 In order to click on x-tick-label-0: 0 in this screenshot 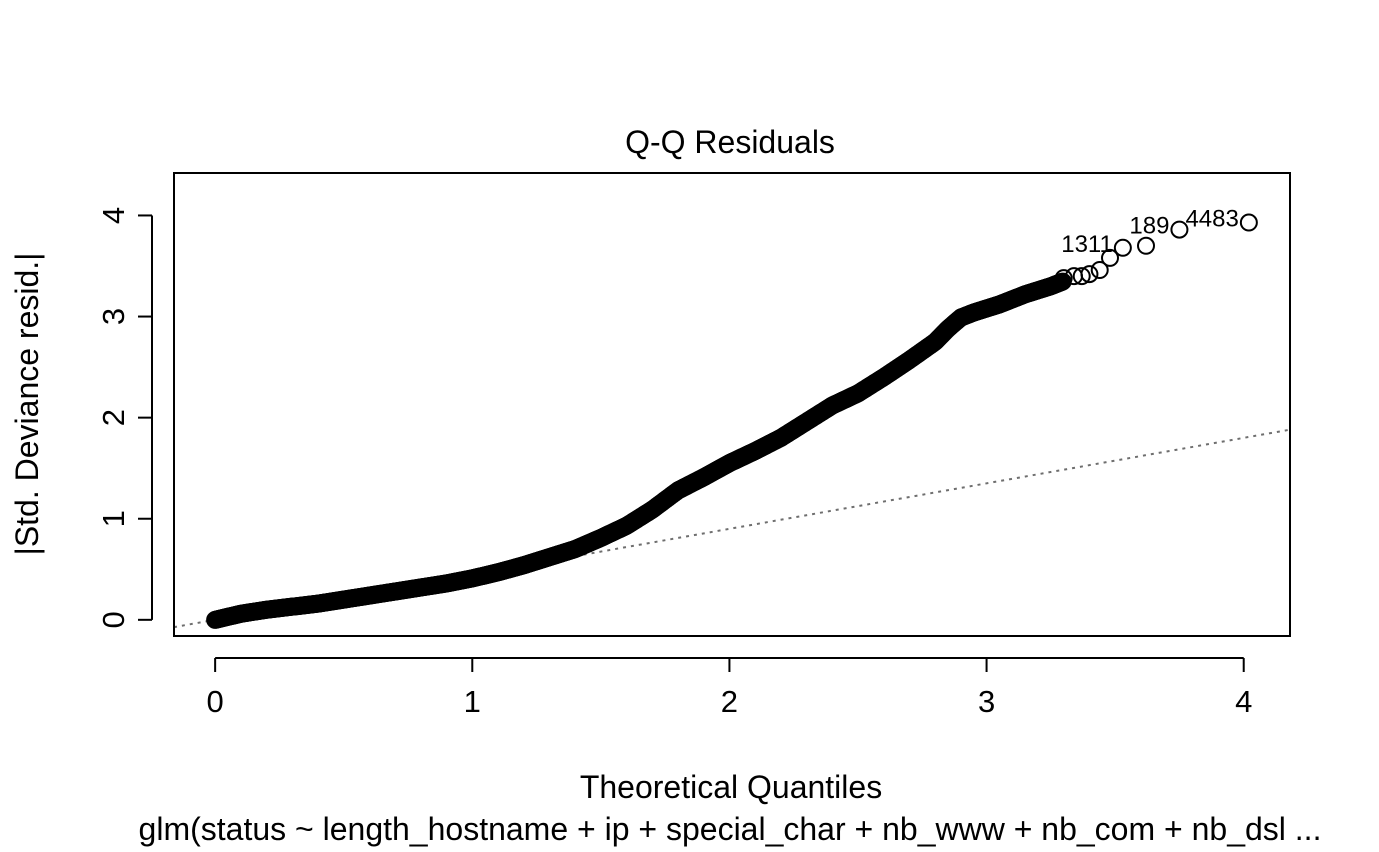, I will do `click(215, 701)`.